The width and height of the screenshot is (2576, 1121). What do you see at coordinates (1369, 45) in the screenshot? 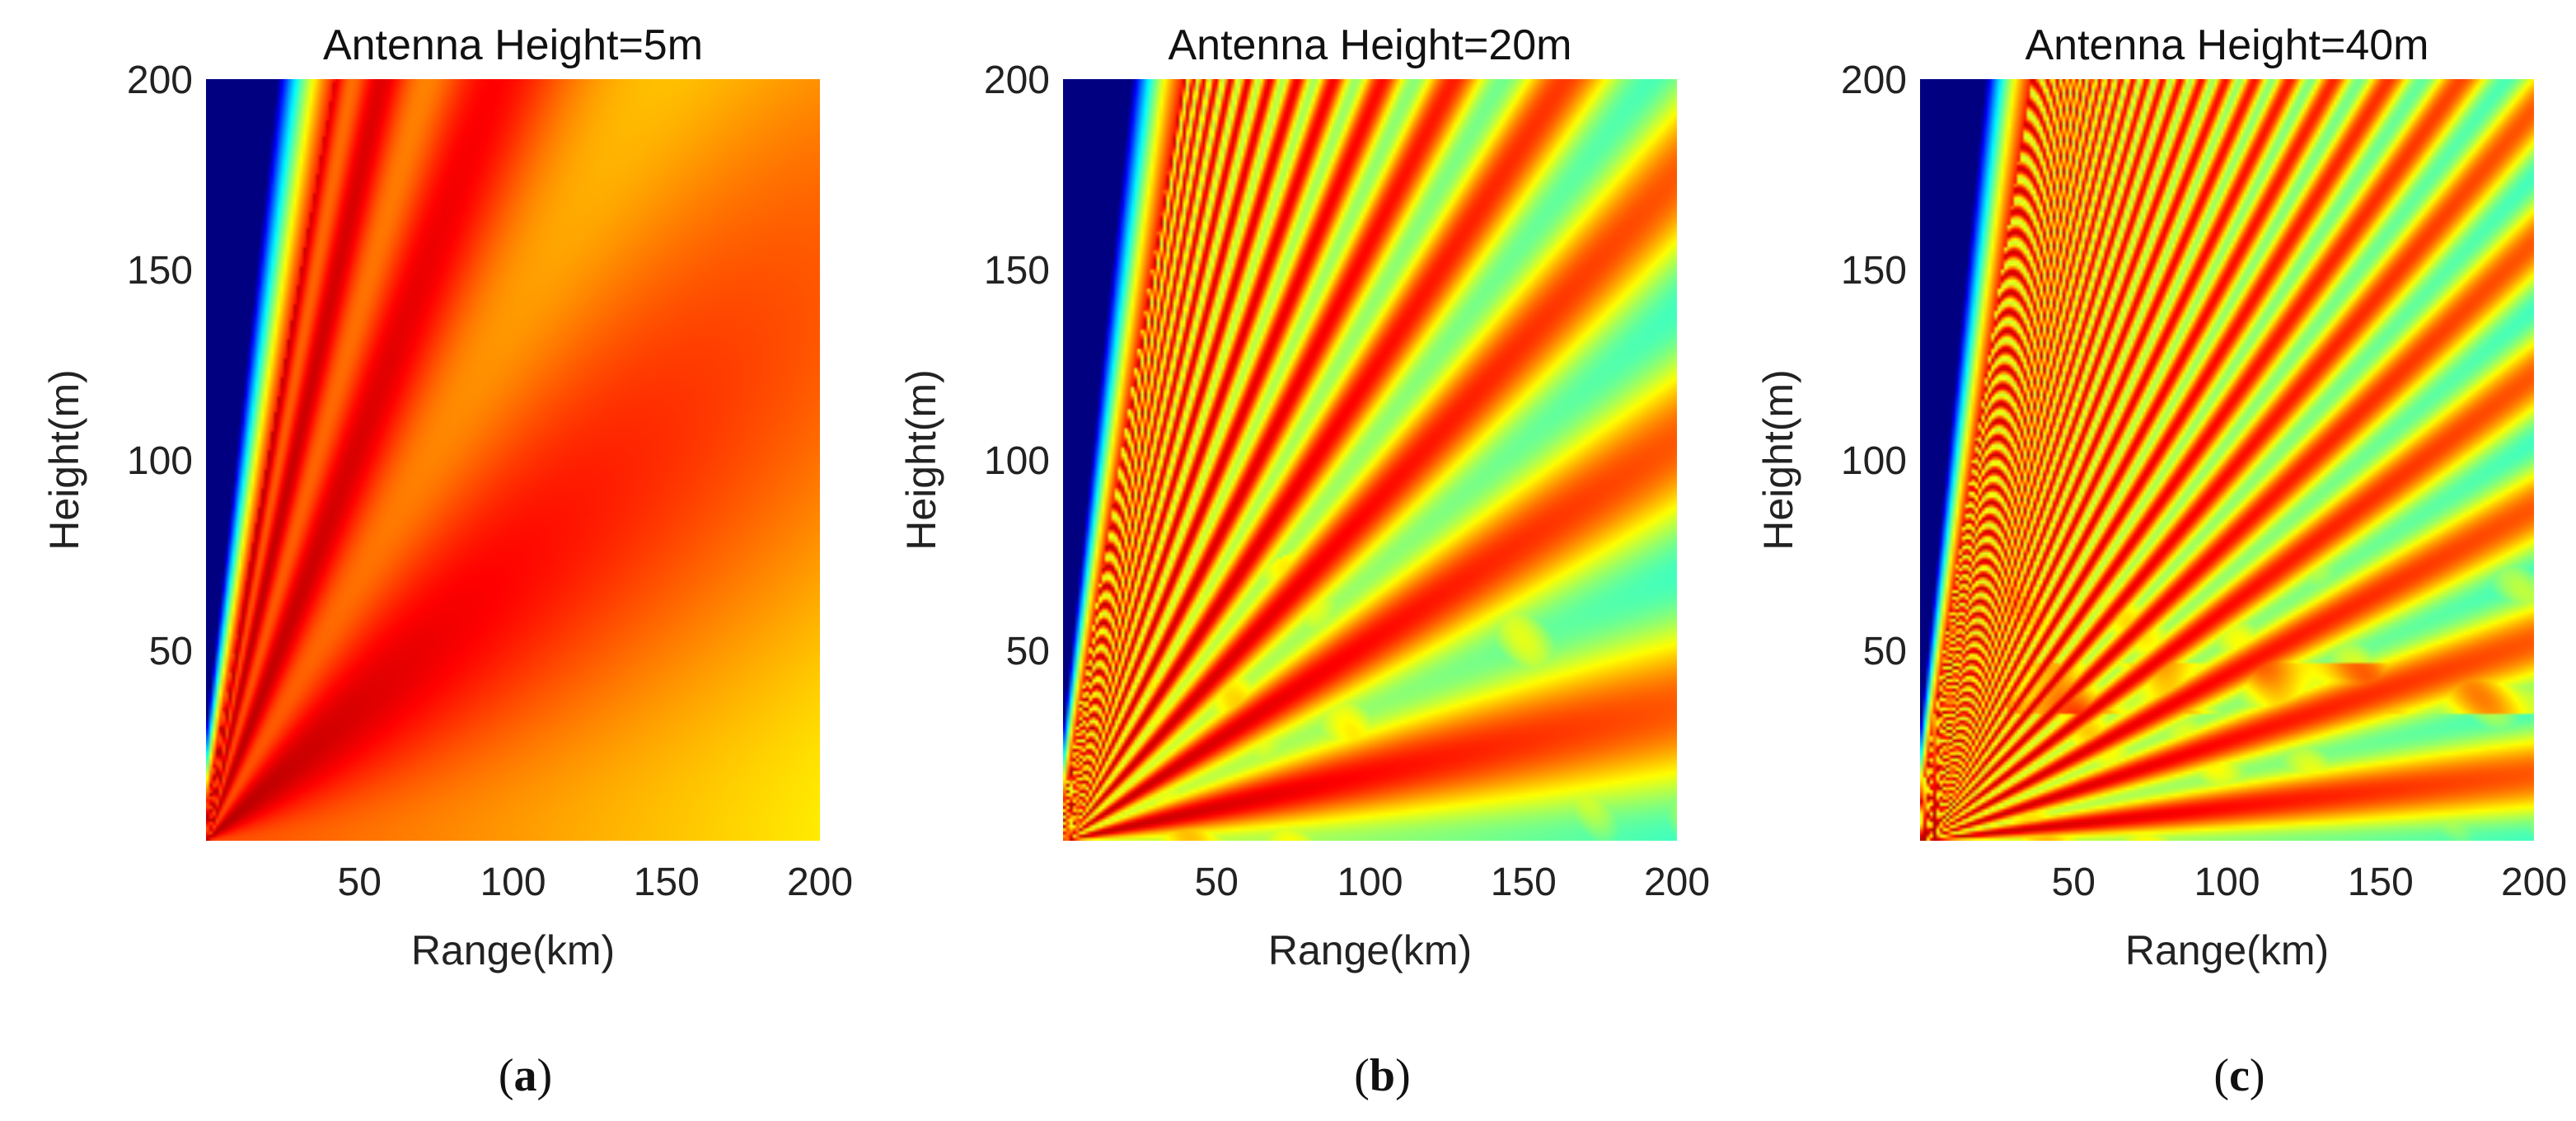
I see `chart-title-b: Antenna Height=20m` at bounding box center [1369, 45].